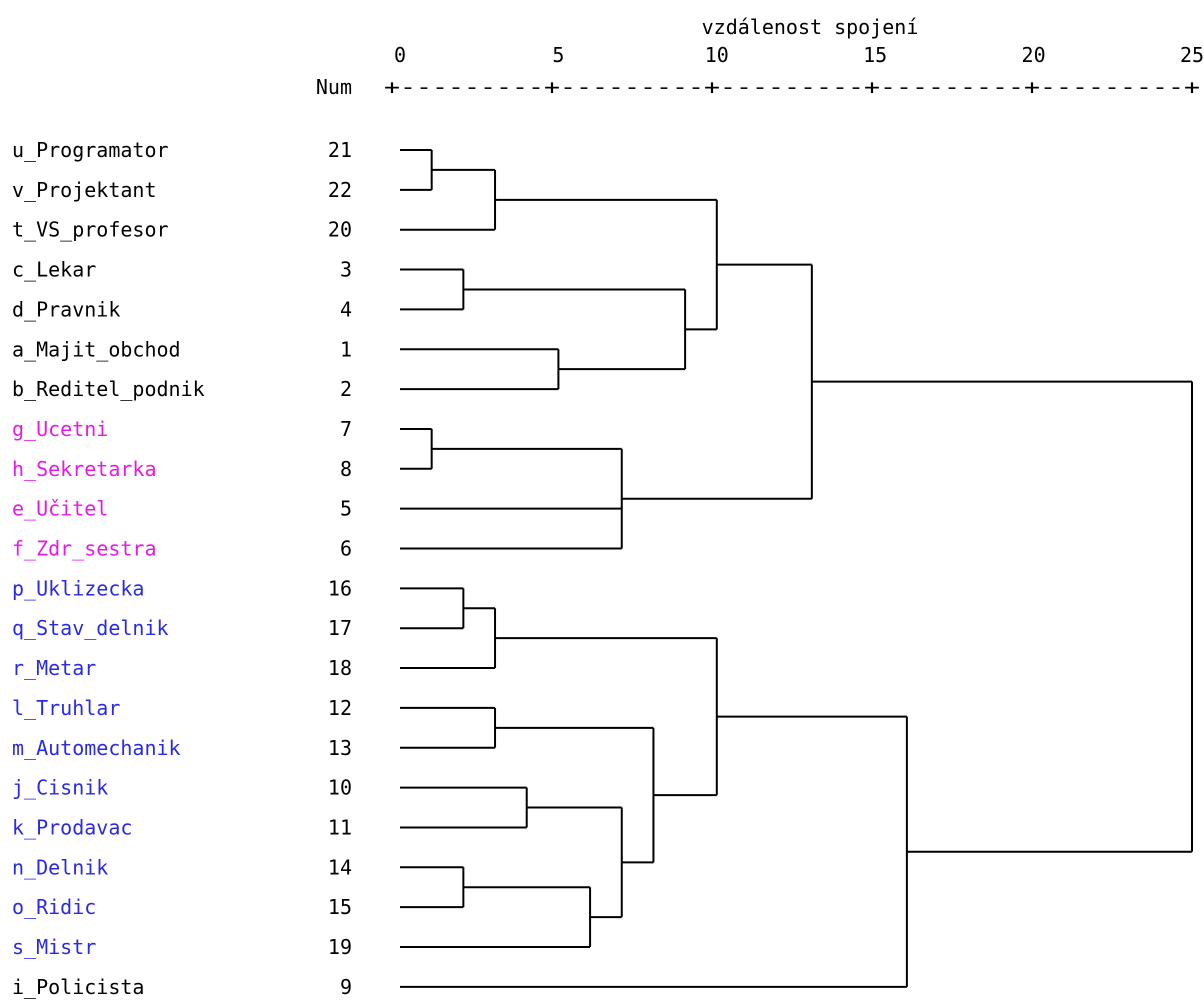  What do you see at coordinates (340, 230) in the screenshot?
I see `leaf-number: 20` at bounding box center [340, 230].